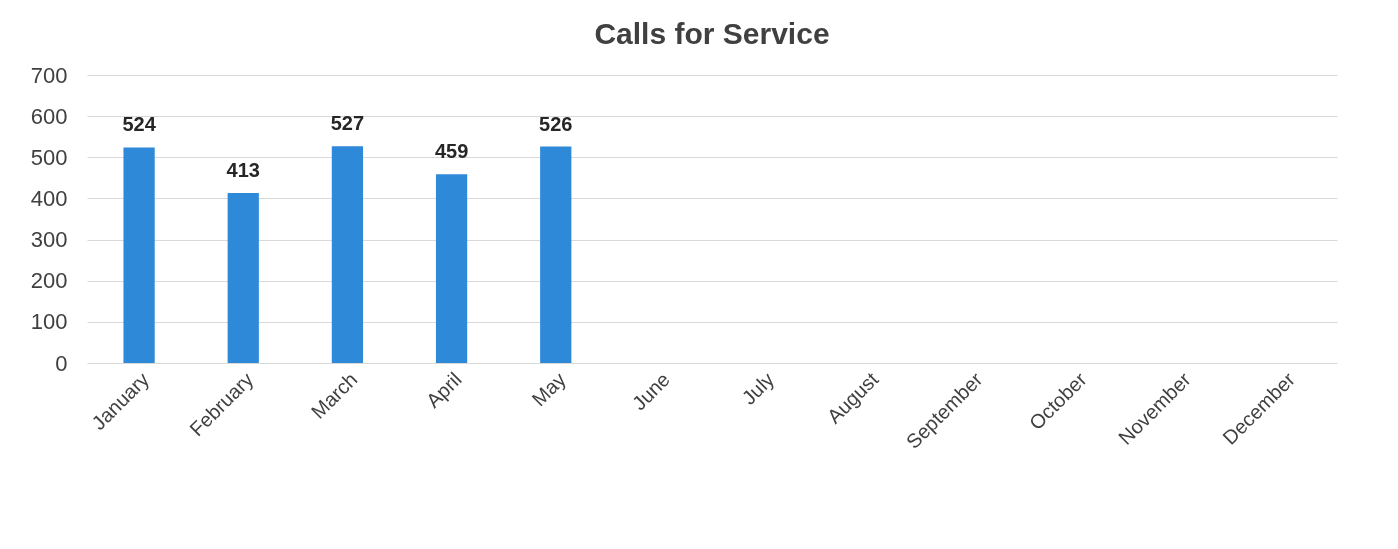  What do you see at coordinates (347, 123) in the screenshot?
I see `data-label: 527` at bounding box center [347, 123].